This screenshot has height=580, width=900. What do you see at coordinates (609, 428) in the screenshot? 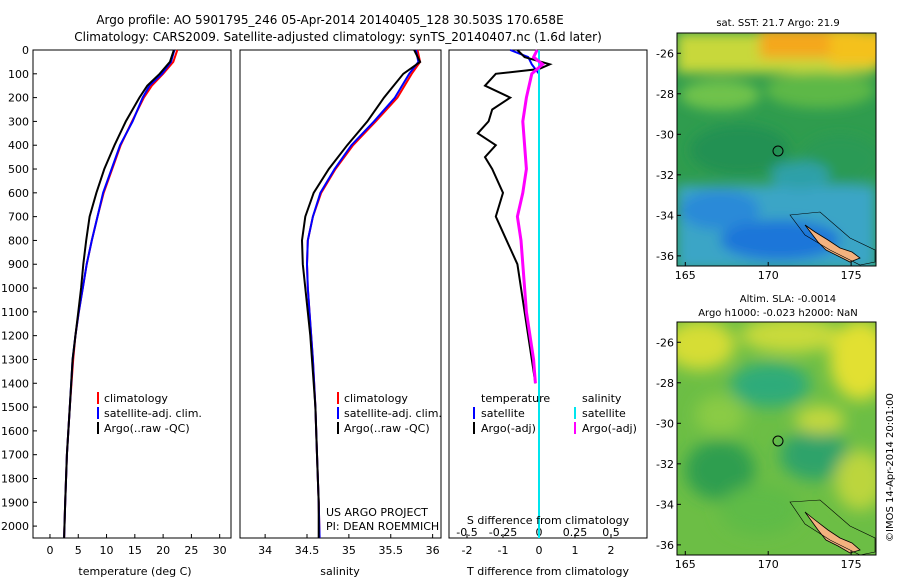
I see `legend-s-argo-label: Argo(-adj)` at bounding box center [609, 428].